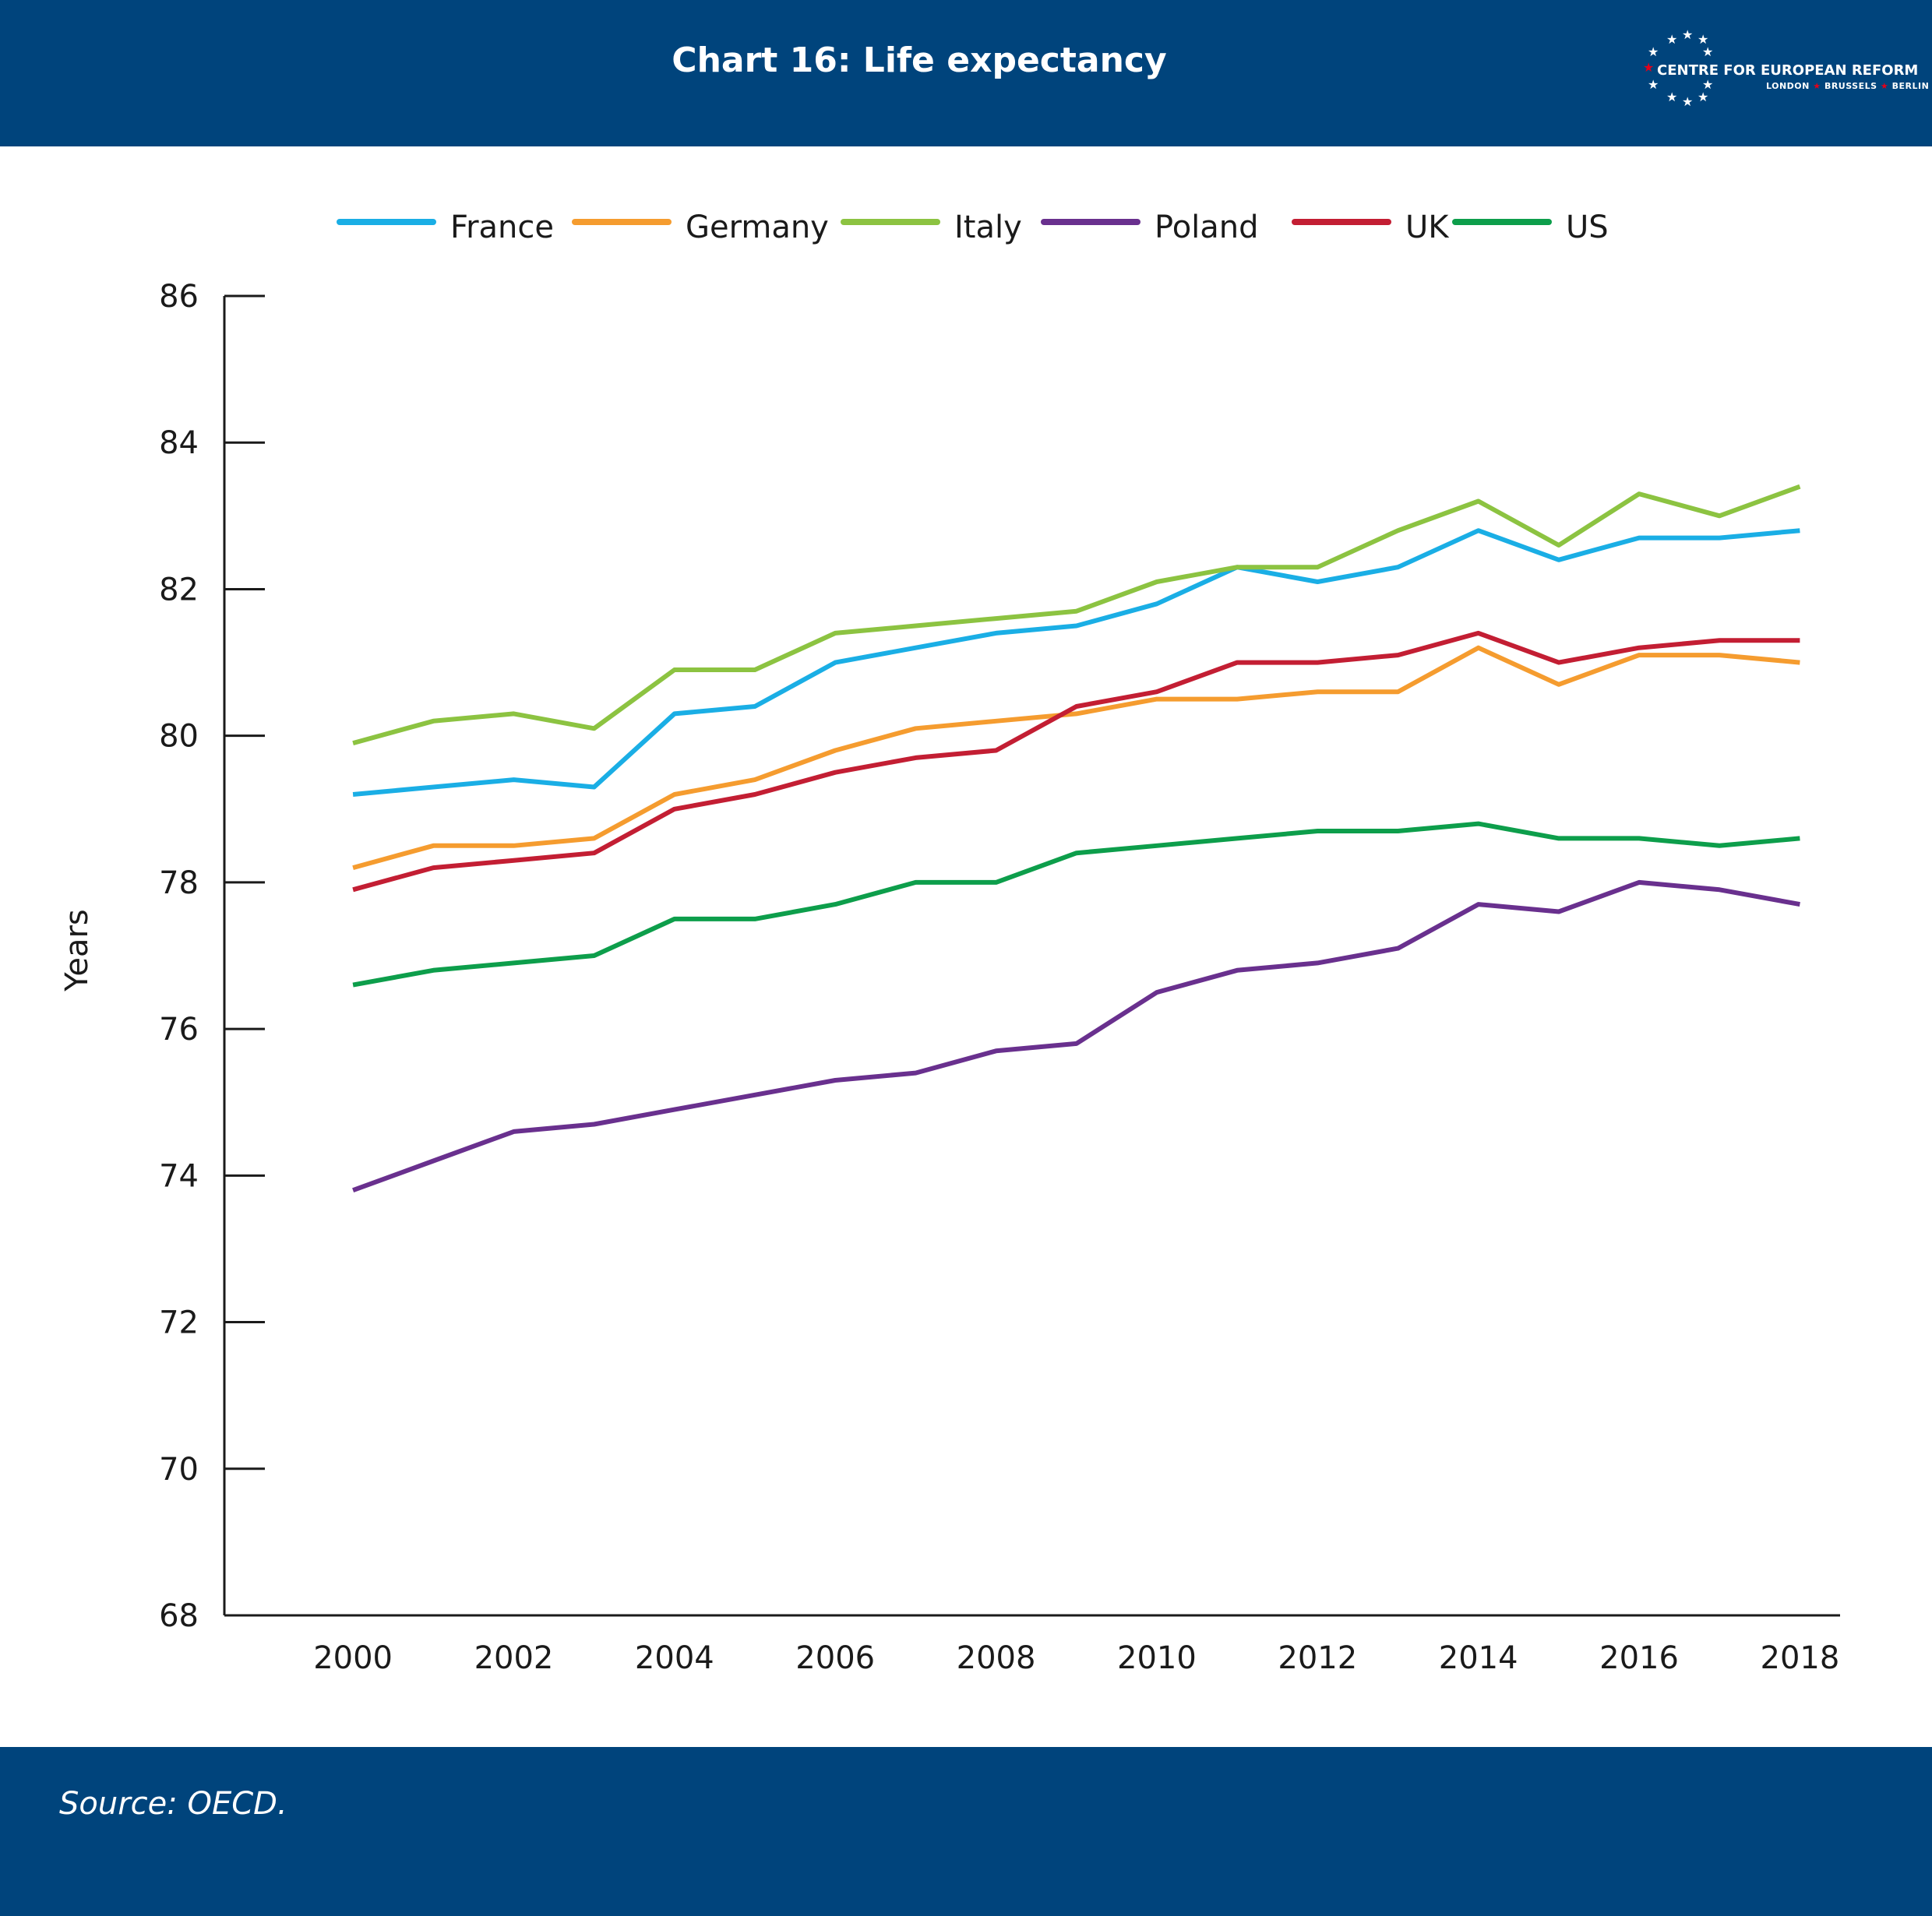 The height and width of the screenshot is (1916, 1932). Describe the element at coordinates (502, 227) in the screenshot. I see `legend-label: France` at that location.